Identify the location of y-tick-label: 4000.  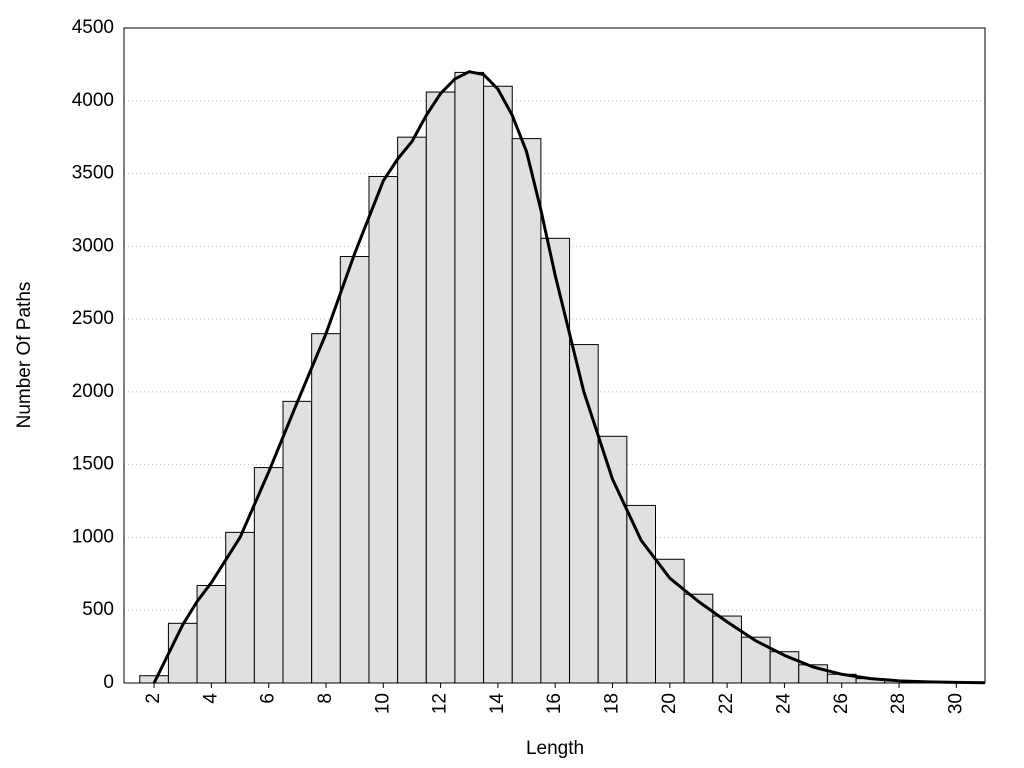
(93, 100).